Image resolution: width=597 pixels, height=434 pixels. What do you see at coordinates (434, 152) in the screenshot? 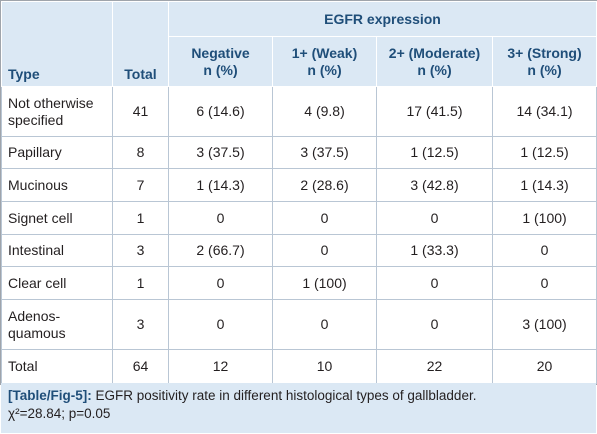
I see `cell-moderate: 1 (12.5)` at bounding box center [434, 152].